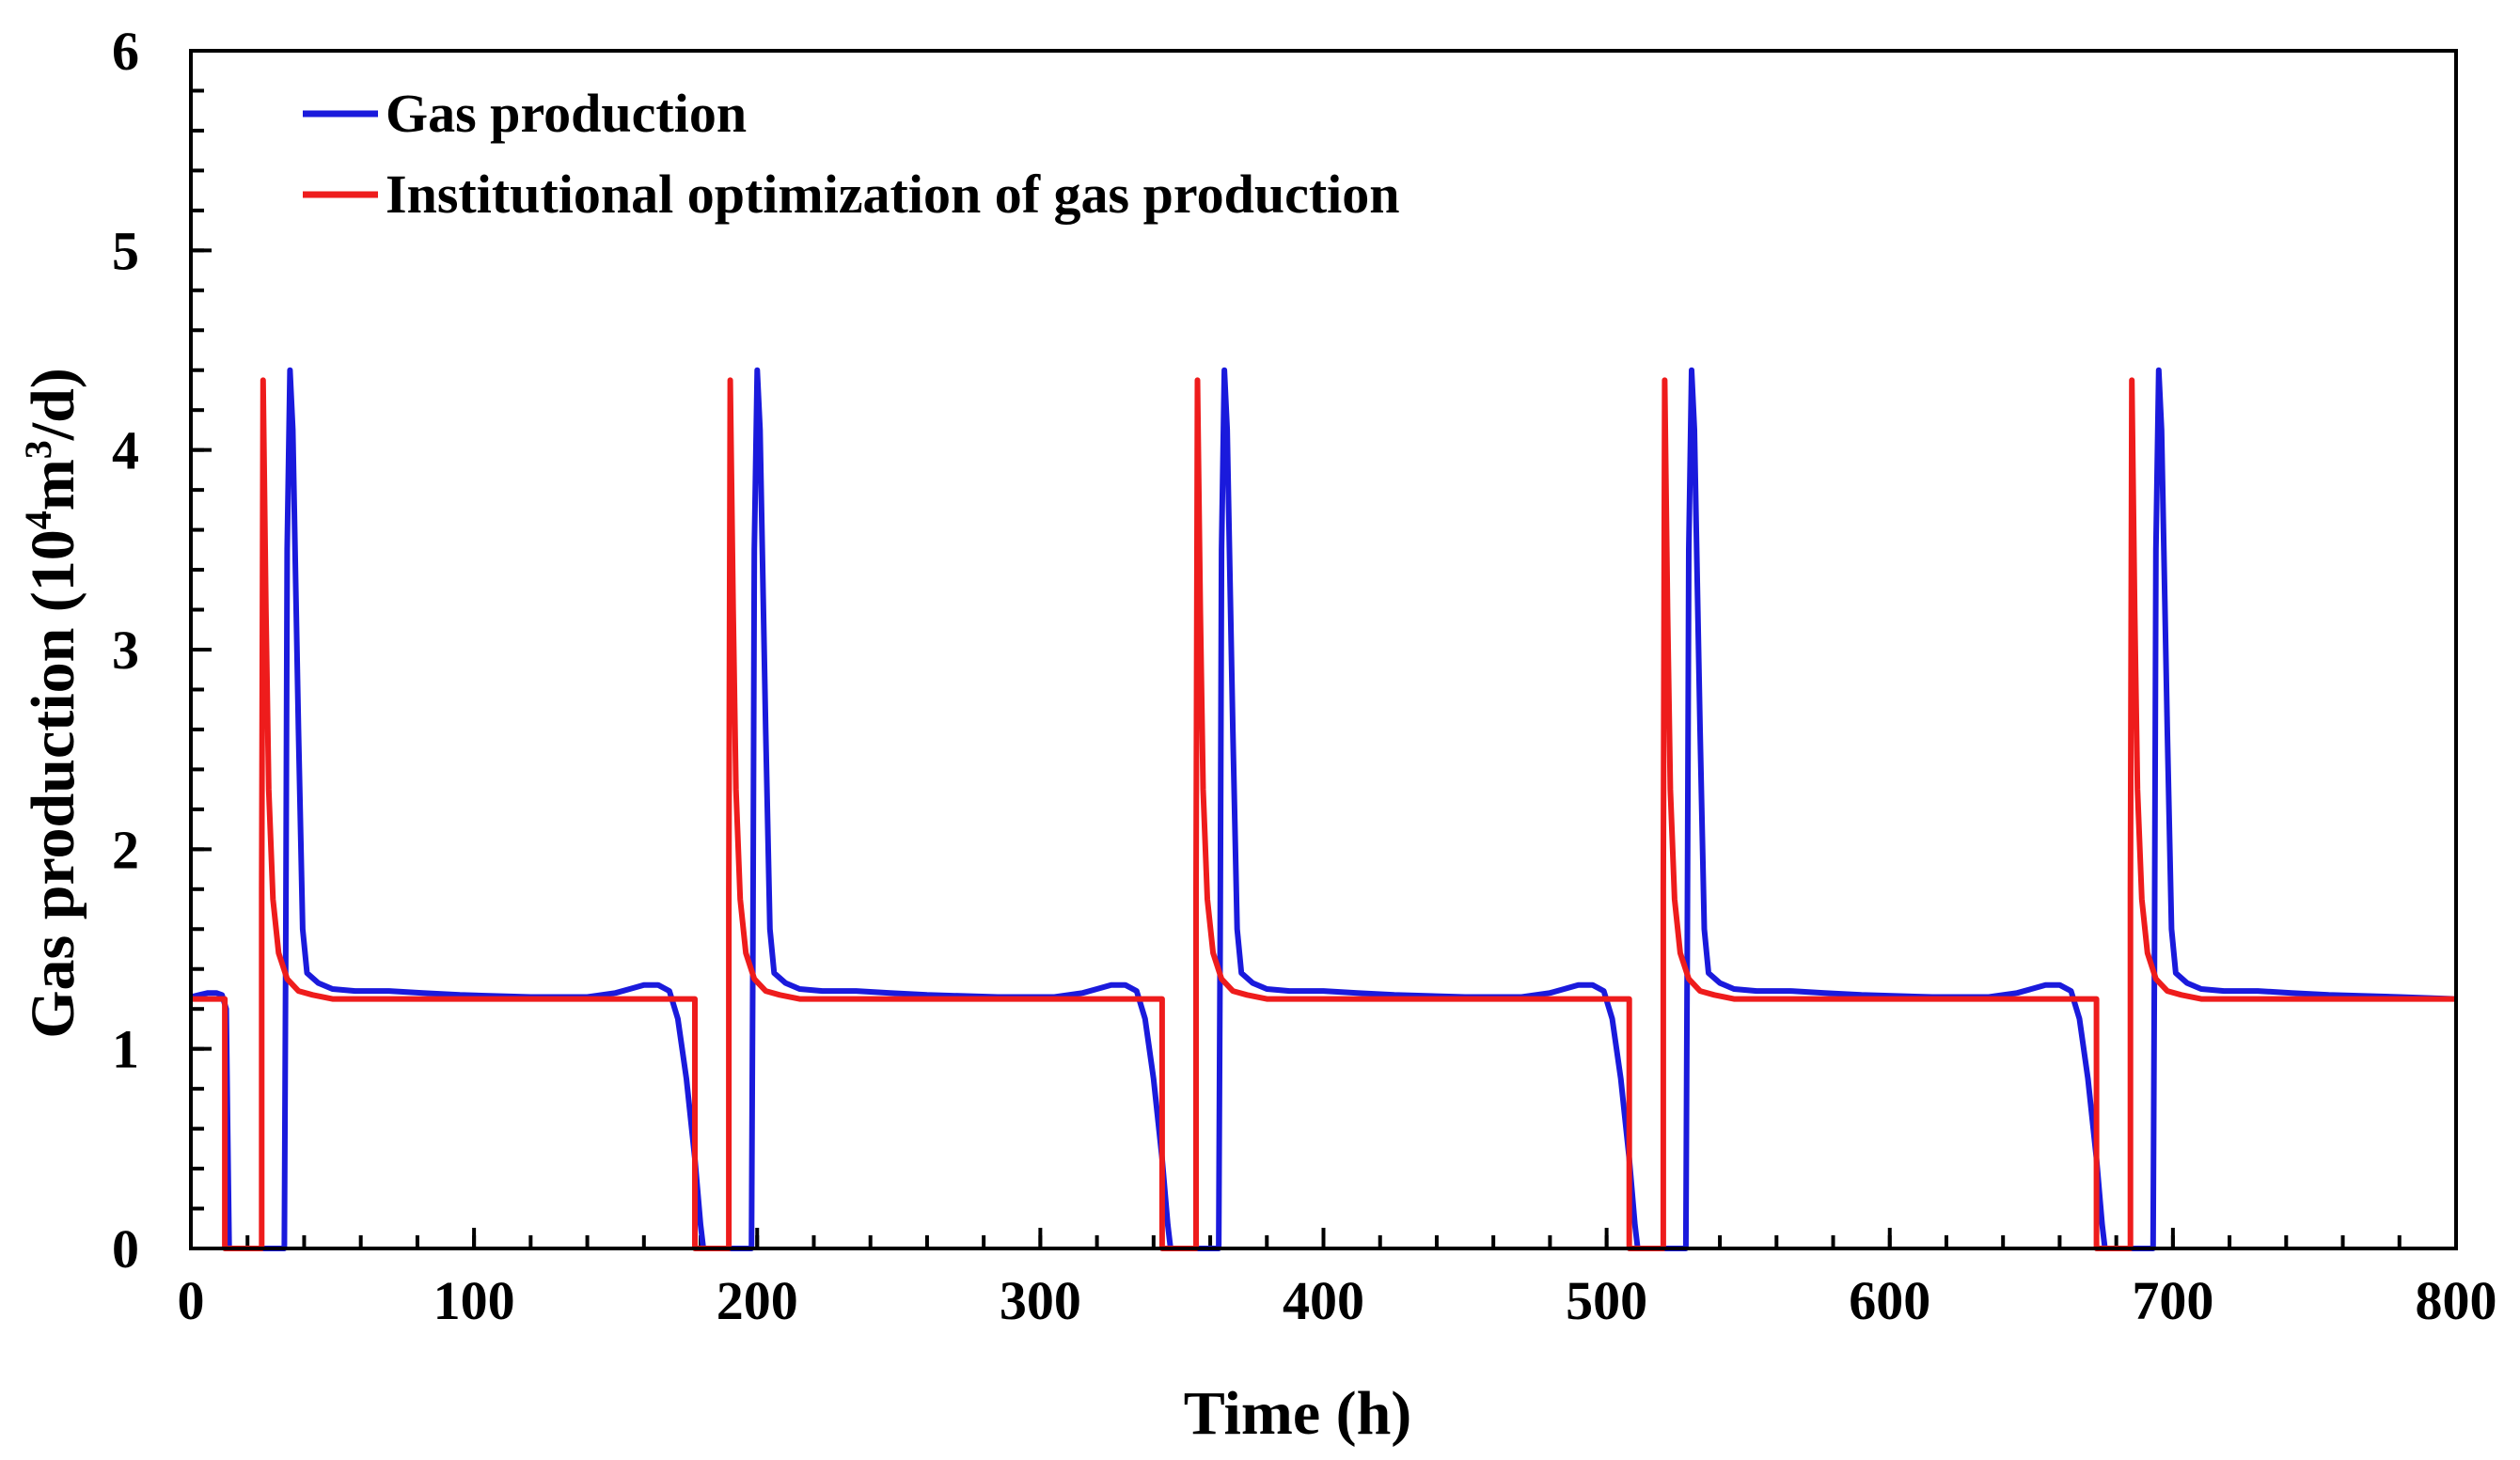  I want to click on x-tick-label: 200, so click(757, 1300).